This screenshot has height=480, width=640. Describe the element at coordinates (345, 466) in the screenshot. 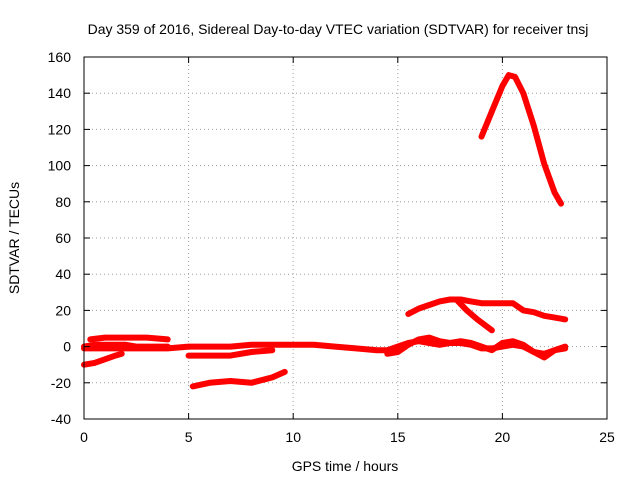

I see `x-axis-label: GPS time / hours` at that location.